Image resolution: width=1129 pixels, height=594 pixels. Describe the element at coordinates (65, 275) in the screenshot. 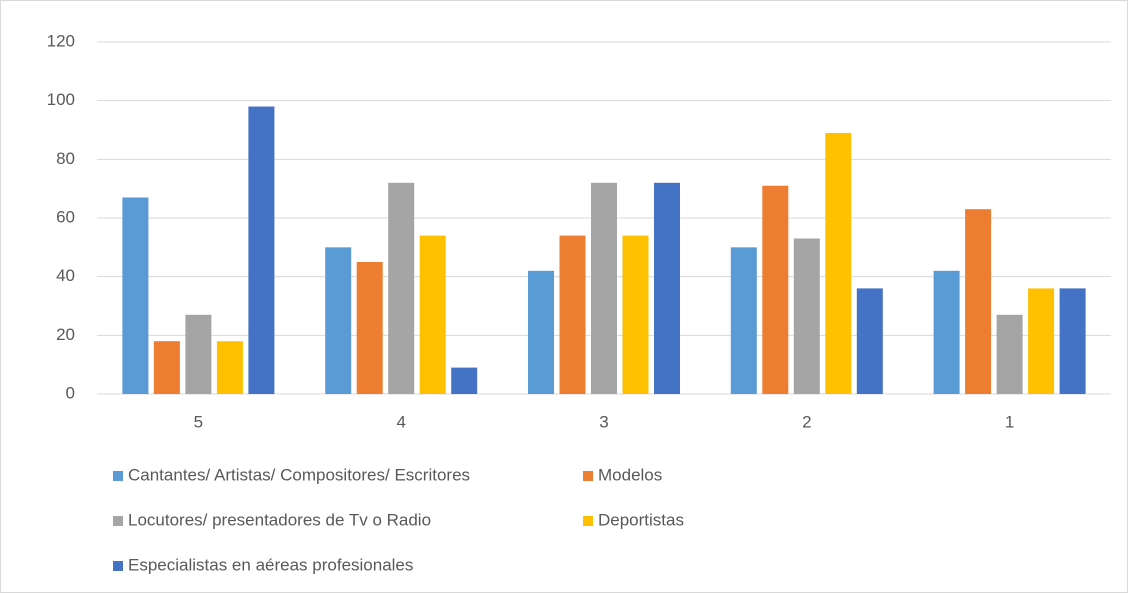

I see `y-tick-label: 40` at that location.